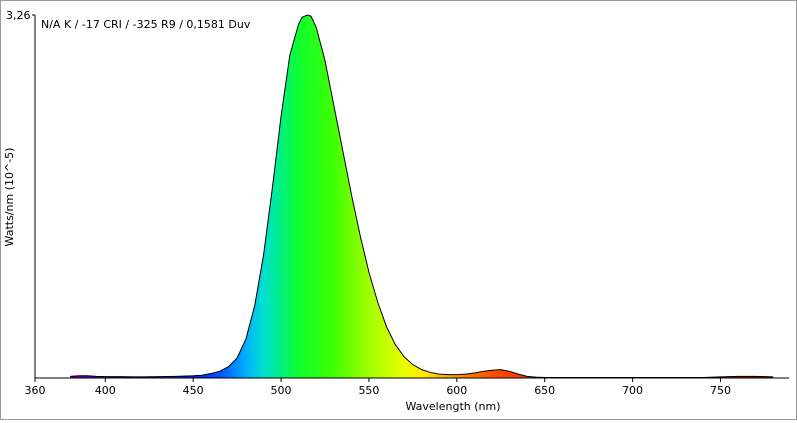 Image resolution: width=797 pixels, height=423 pixels. I want to click on x-tick-label-360: 360, so click(35, 390).